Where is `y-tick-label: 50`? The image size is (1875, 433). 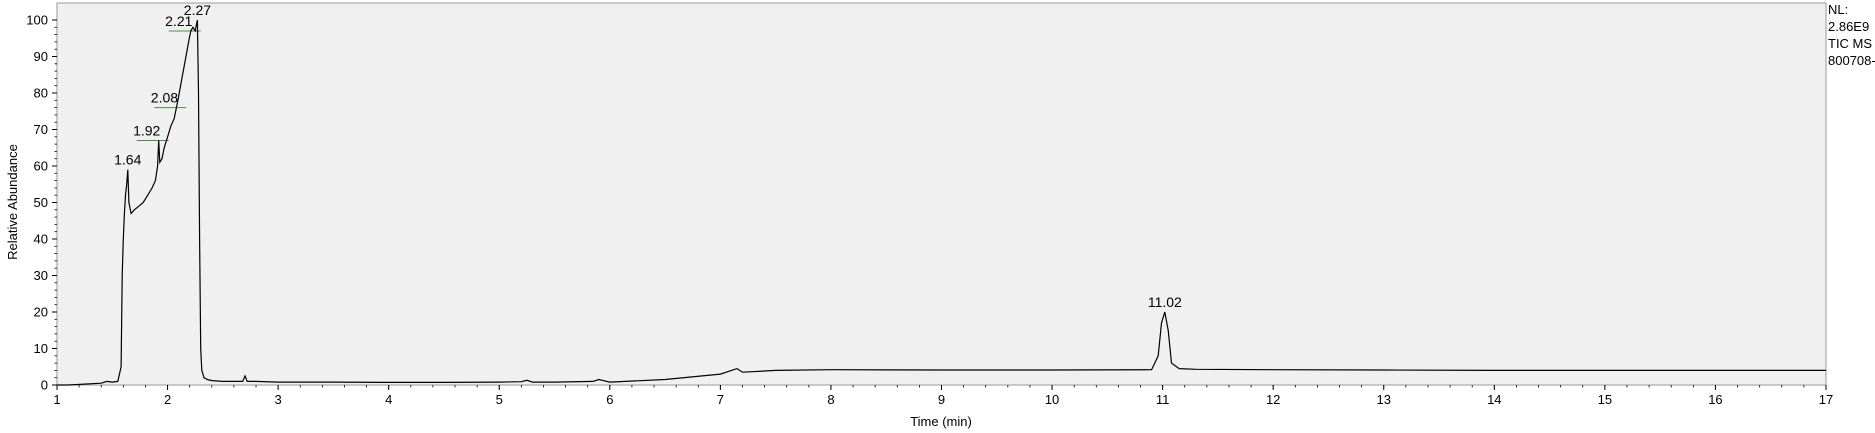
y-tick-label: 50 is located at coordinates (41, 202).